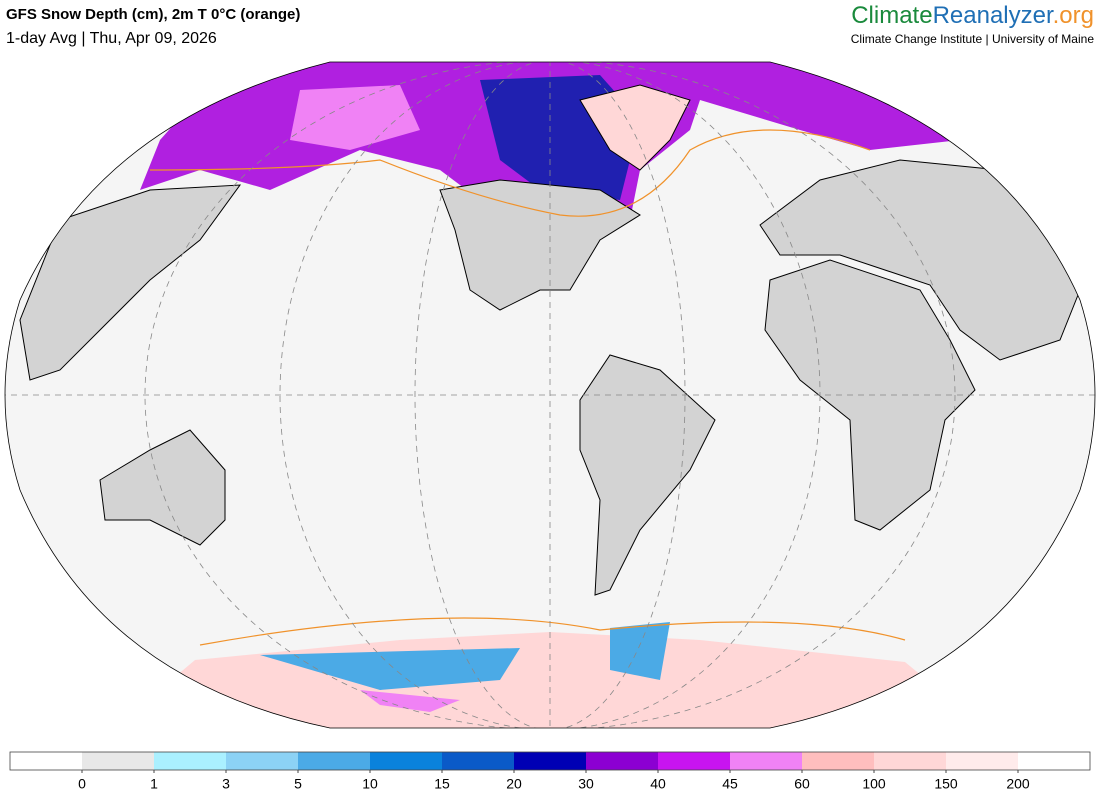 The height and width of the screenshot is (796, 1100). Describe the element at coordinates (730, 784) in the screenshot. I see `colorbar-label: 45` at that location.